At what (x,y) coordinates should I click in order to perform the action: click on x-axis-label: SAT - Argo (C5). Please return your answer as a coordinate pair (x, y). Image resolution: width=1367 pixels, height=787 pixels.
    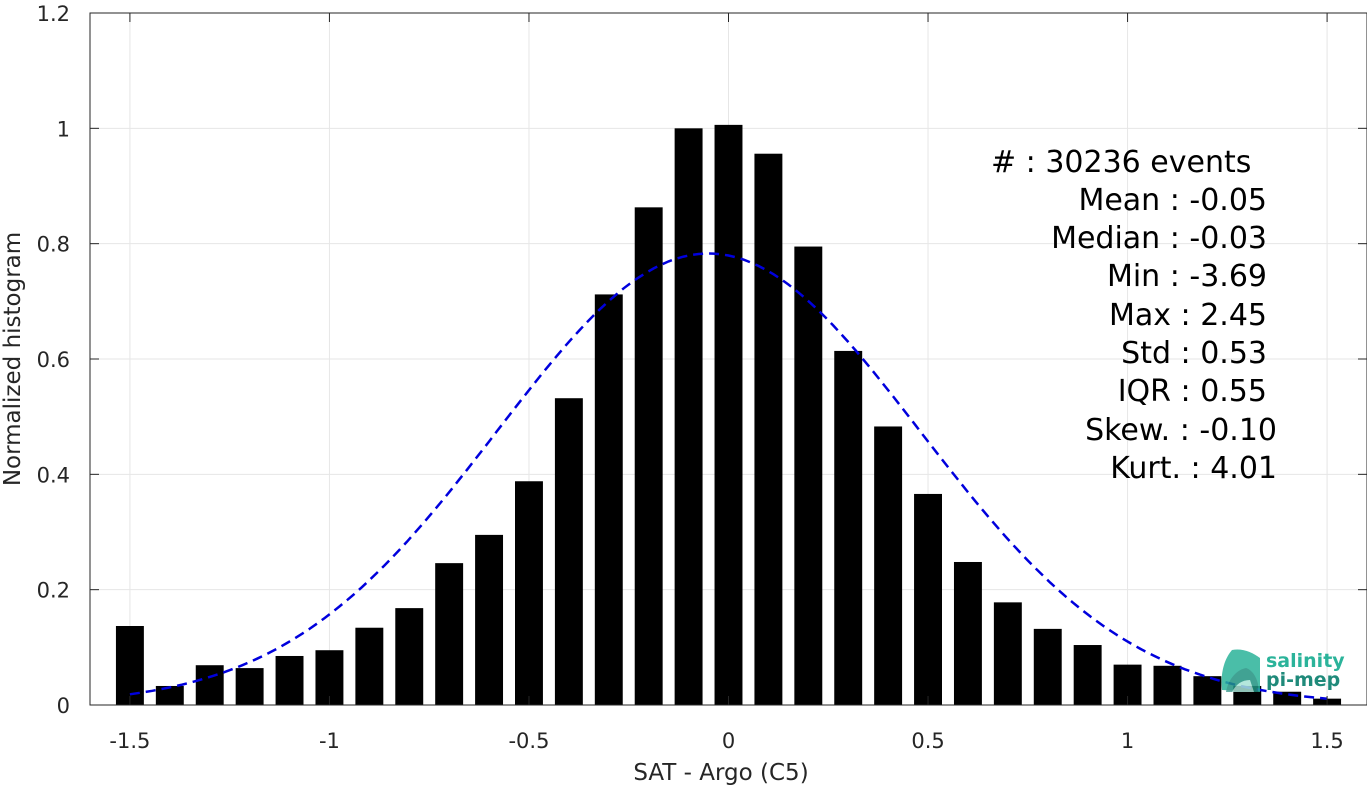
    Looking at the image, I should click on (720, 773).